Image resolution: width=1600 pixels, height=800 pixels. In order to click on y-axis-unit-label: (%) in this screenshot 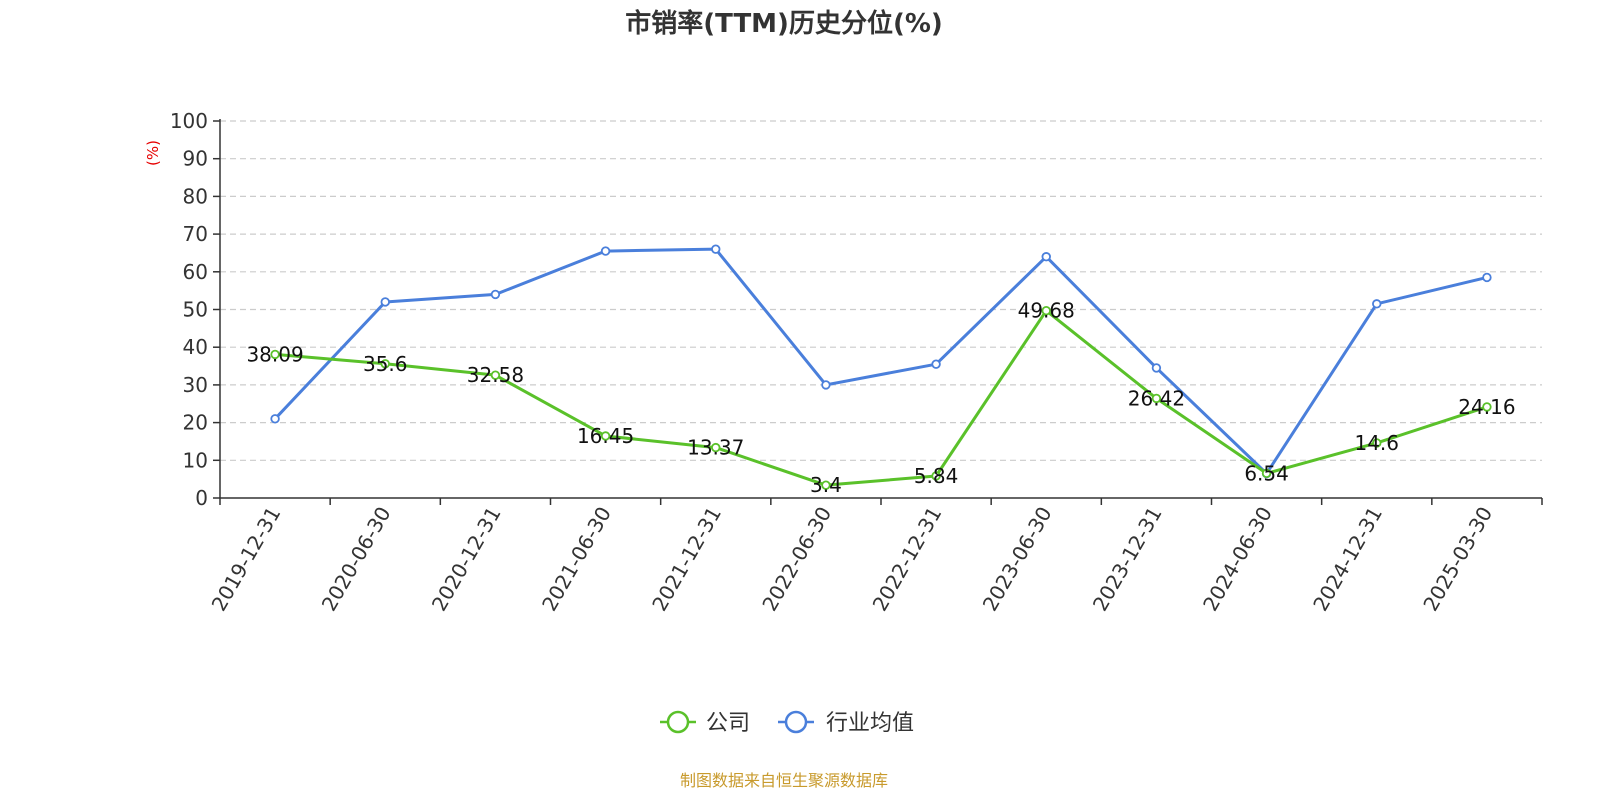, I will do `click(153, 153)`.